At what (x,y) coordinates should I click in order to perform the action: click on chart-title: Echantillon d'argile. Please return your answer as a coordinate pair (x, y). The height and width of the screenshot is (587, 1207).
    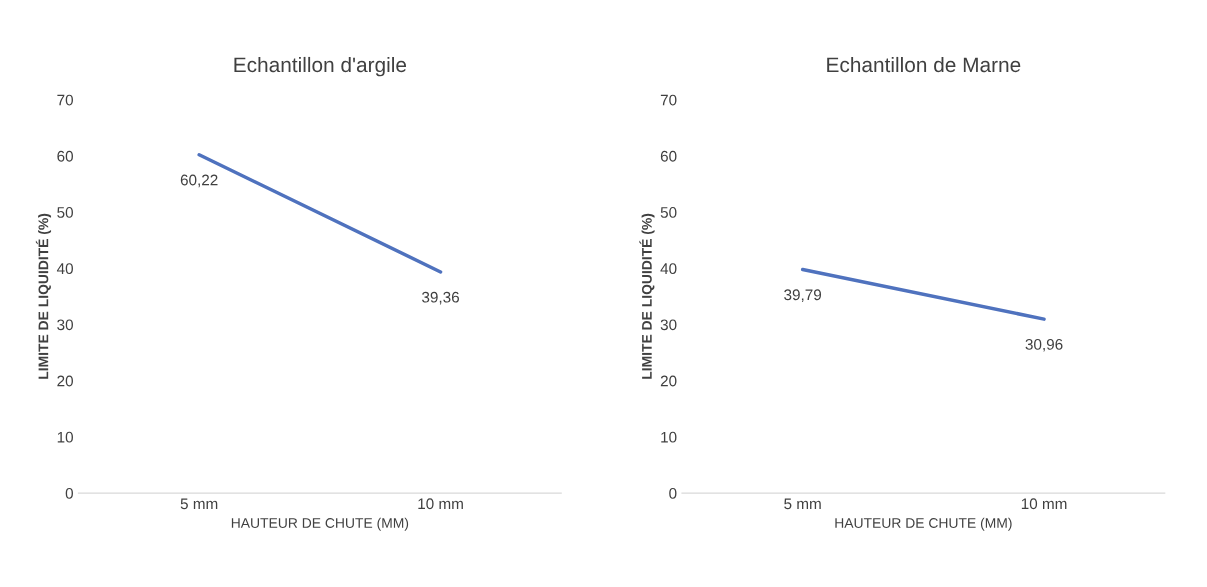
    Looking at the image, I should click on (320, 66).